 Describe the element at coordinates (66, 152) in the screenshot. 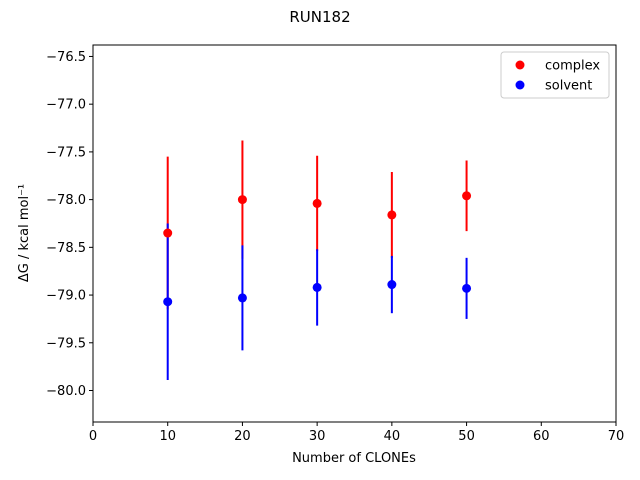

I see `y-tick-label: −77.5` at that location.